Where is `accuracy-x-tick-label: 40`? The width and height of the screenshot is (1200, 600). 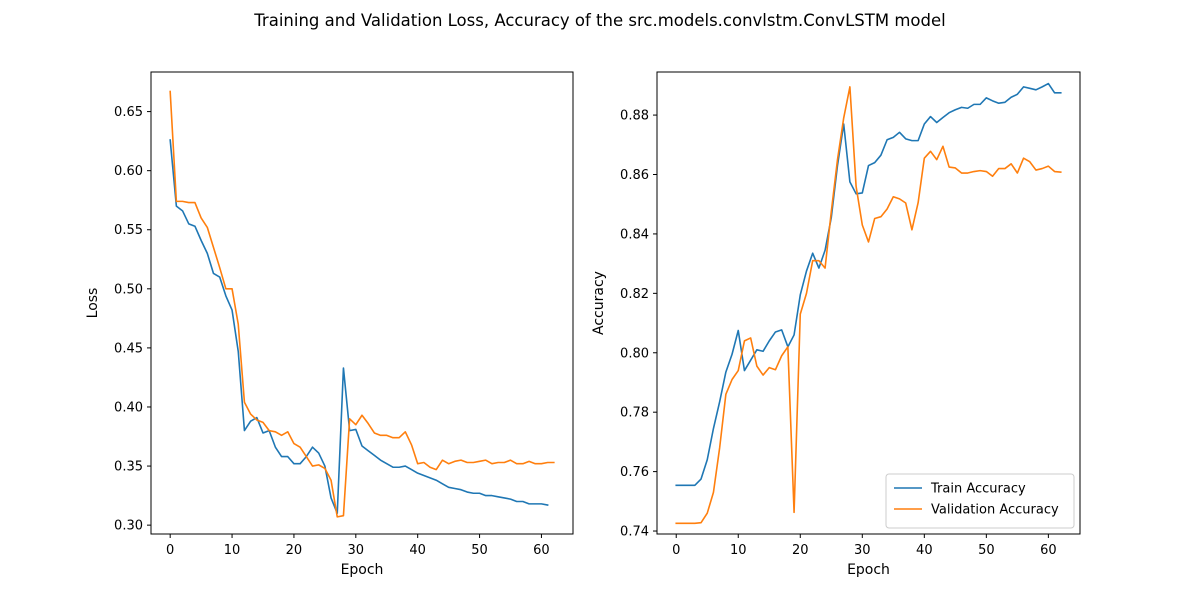 accuracy-x-tick-label: 40 is located at coordinates (924, 550).